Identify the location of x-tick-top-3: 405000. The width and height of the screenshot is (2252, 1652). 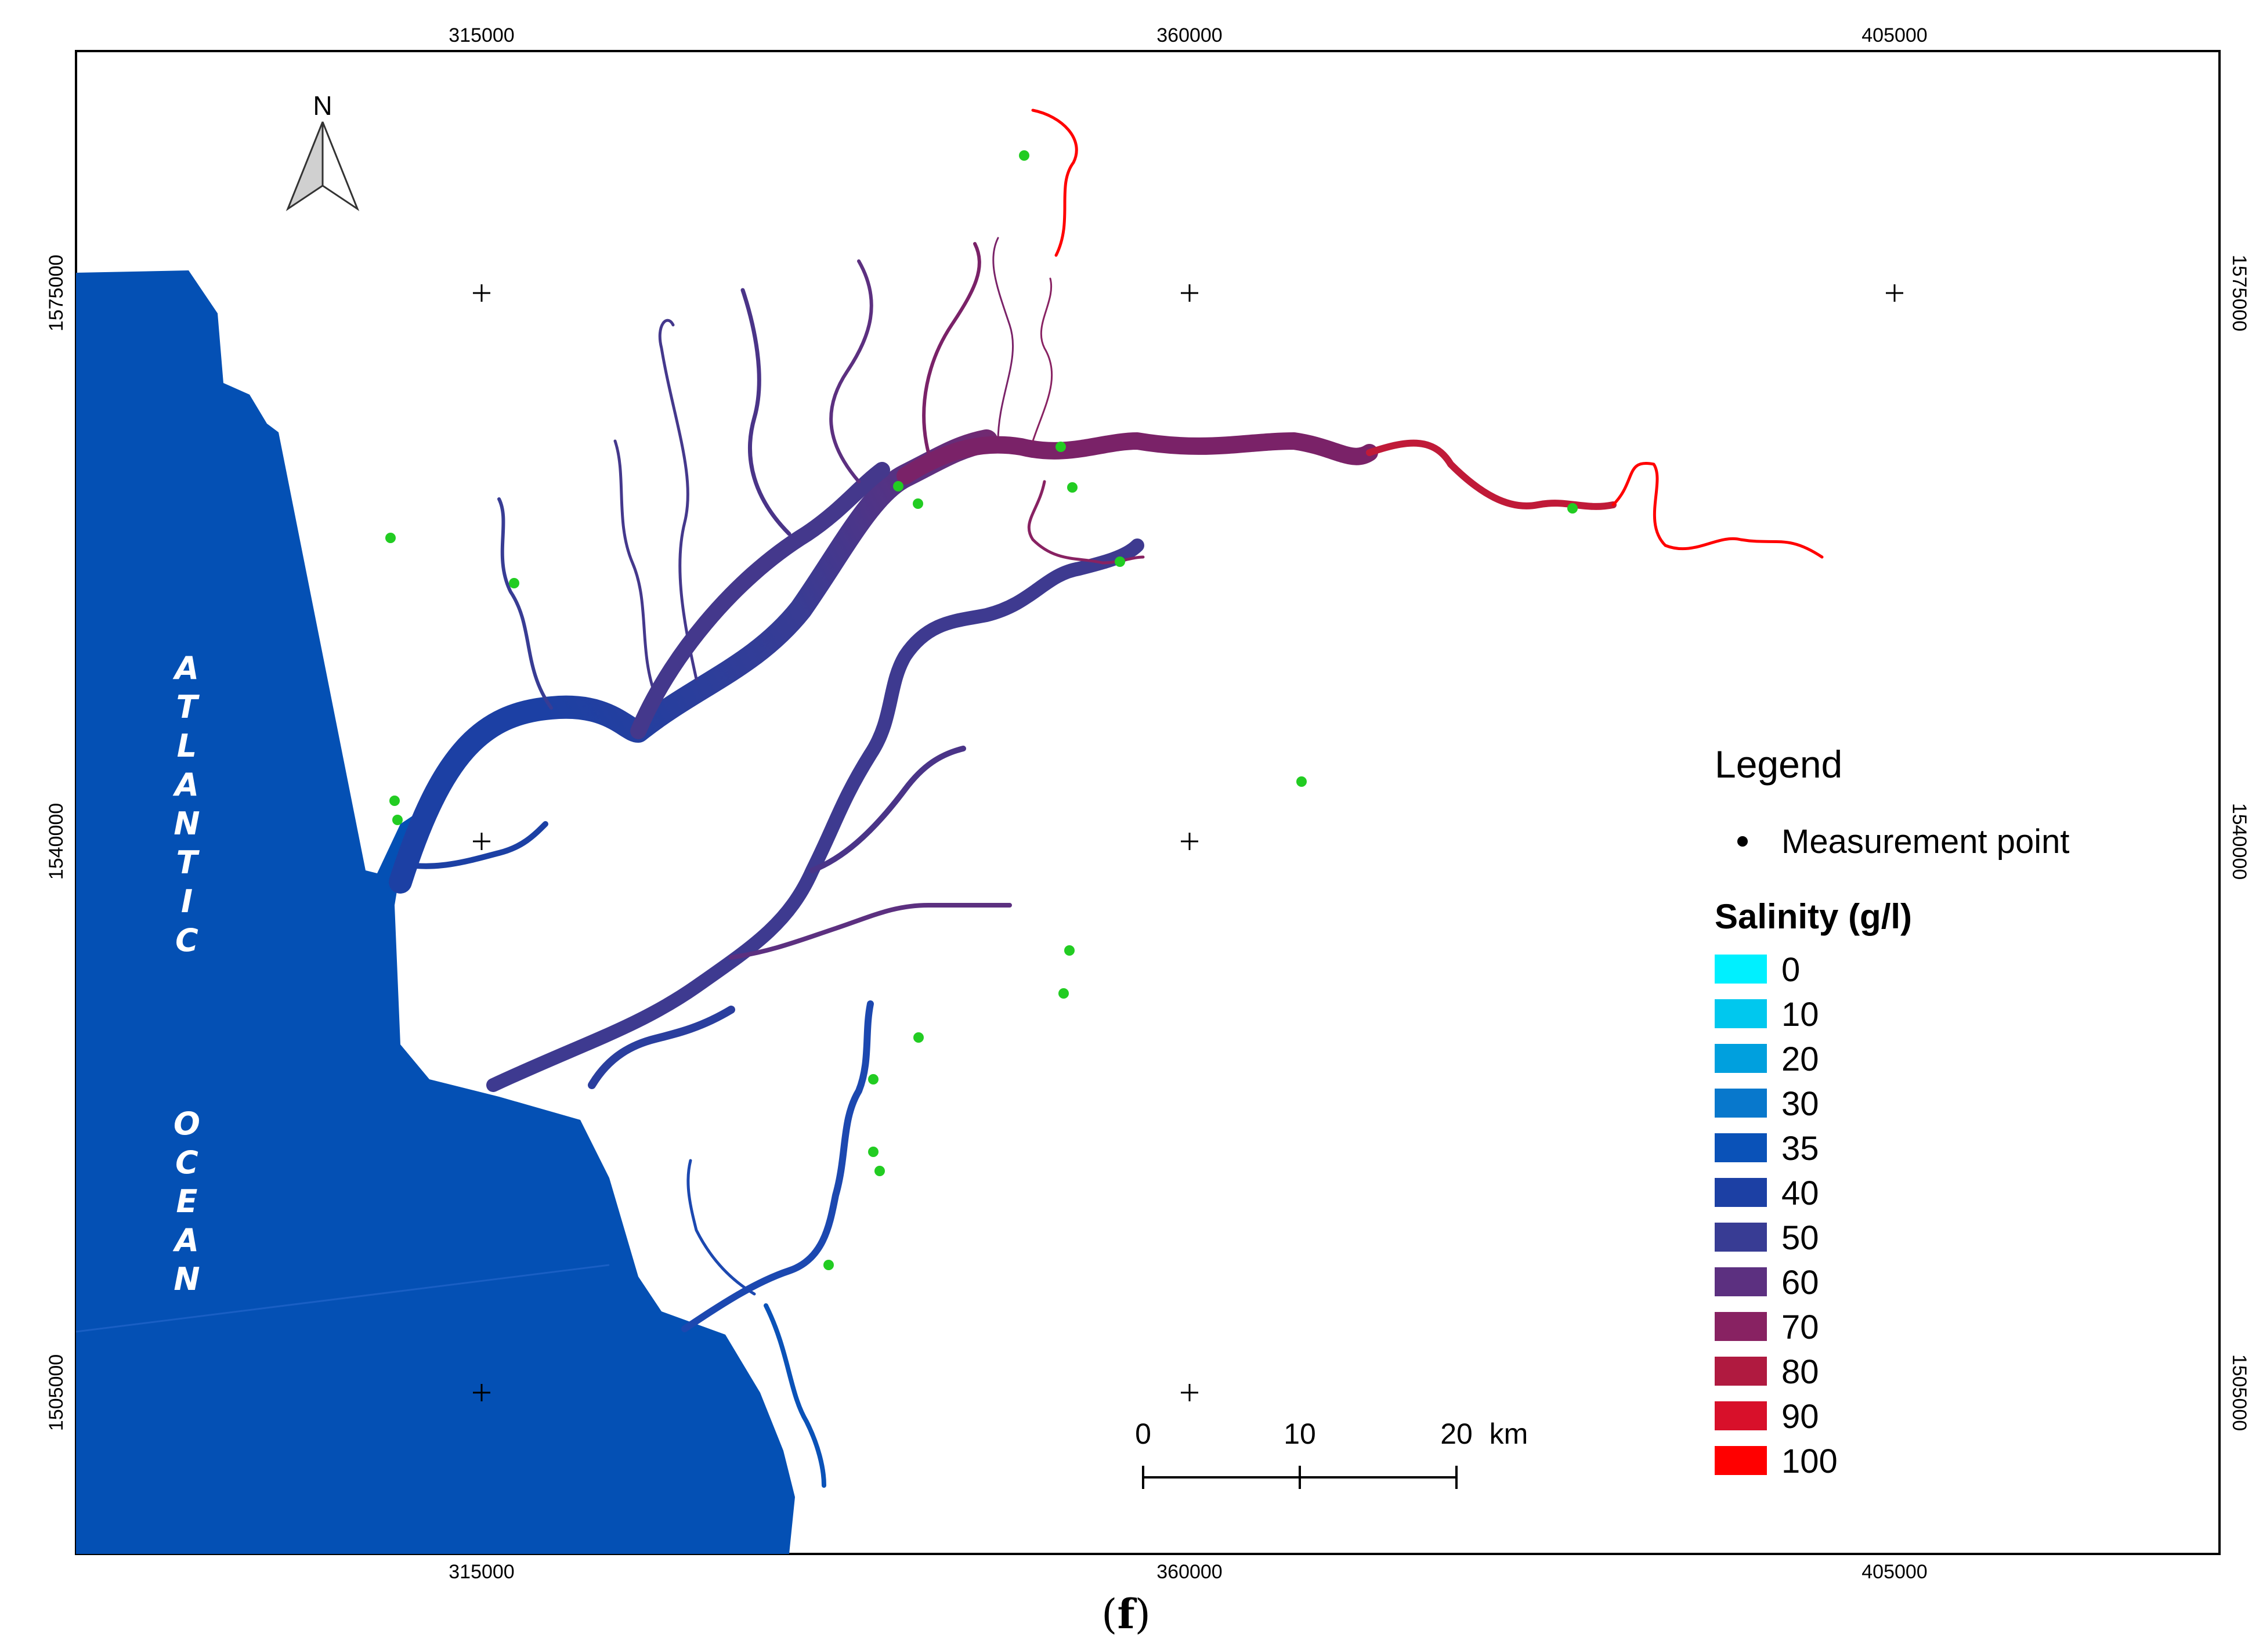
(1894, 35).